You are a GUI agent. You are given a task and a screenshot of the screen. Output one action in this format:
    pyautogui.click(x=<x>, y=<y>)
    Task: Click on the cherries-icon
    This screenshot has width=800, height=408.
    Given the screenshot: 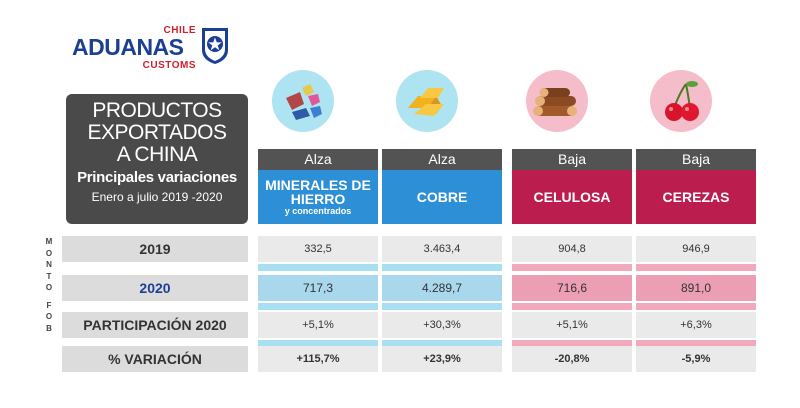 What is the action you would take?
    pyautogui.click(x=681, y=101)
    